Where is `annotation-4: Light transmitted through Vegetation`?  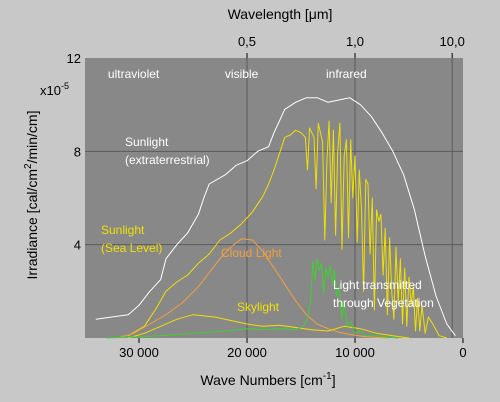
annotation-4: Light transmitted through Vegetation is located at coordinates (383, 294).